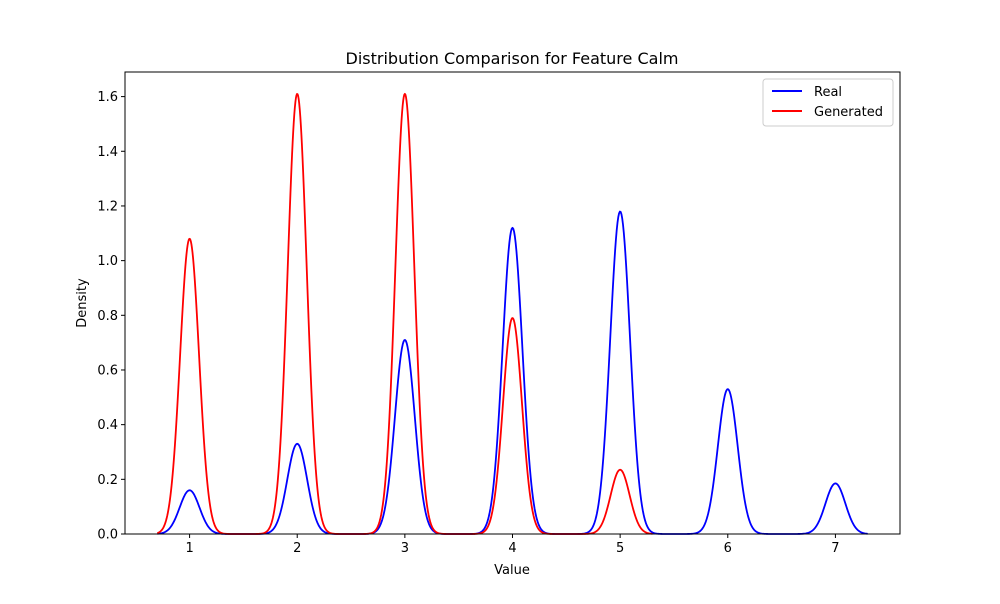 The width and height of the screenshot is (1000, 604). Describe the element at coordinates (107, 206) in the screenshot. I see `y-tick-label: 1.2` at that location.